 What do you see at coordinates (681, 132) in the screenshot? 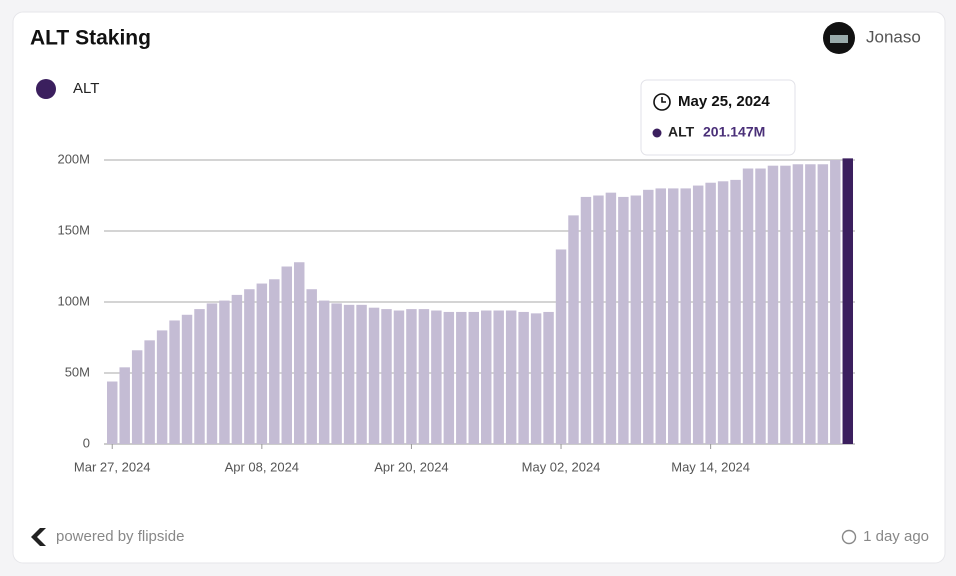
I see `tooltip-series: ALT` at bounding box center [681, 132].